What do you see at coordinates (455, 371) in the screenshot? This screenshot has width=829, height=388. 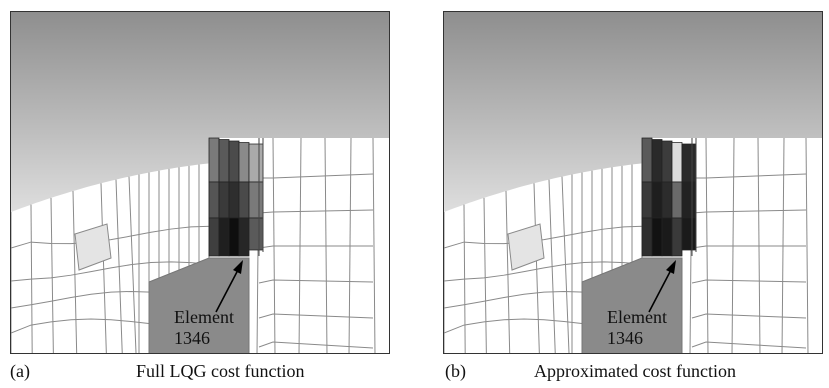 I see `panel-b-label: (b)` at bounding box center [455, 371].